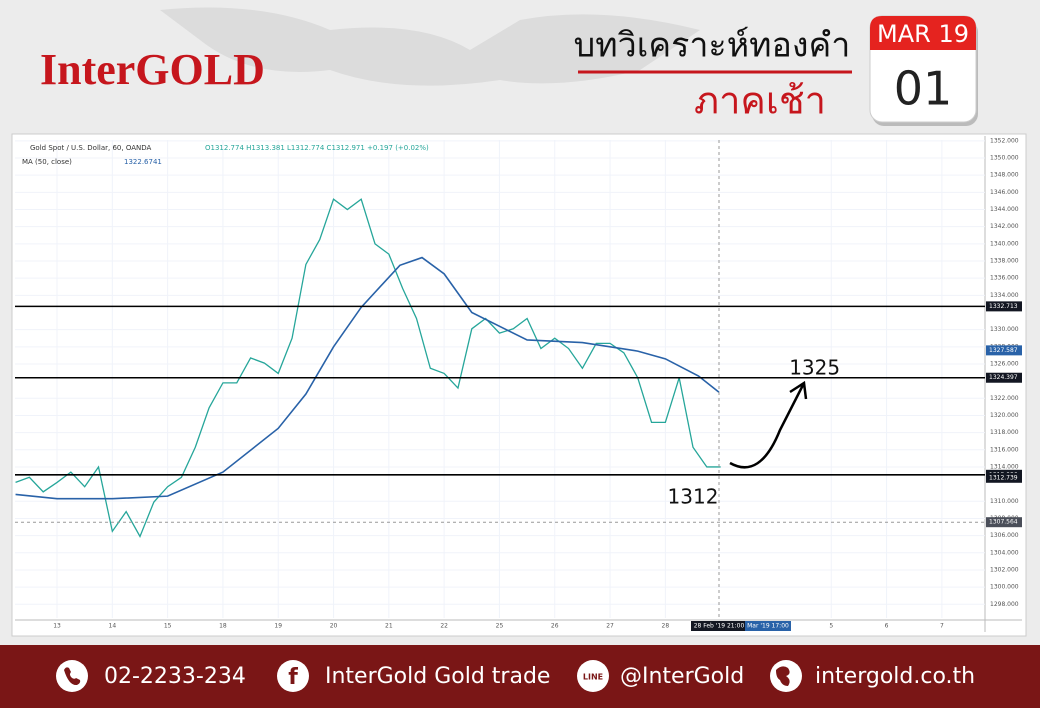 This screenshot has width=1040, height=708. I want to click on y-tick-label: 1348.000, so click(1004, 175).